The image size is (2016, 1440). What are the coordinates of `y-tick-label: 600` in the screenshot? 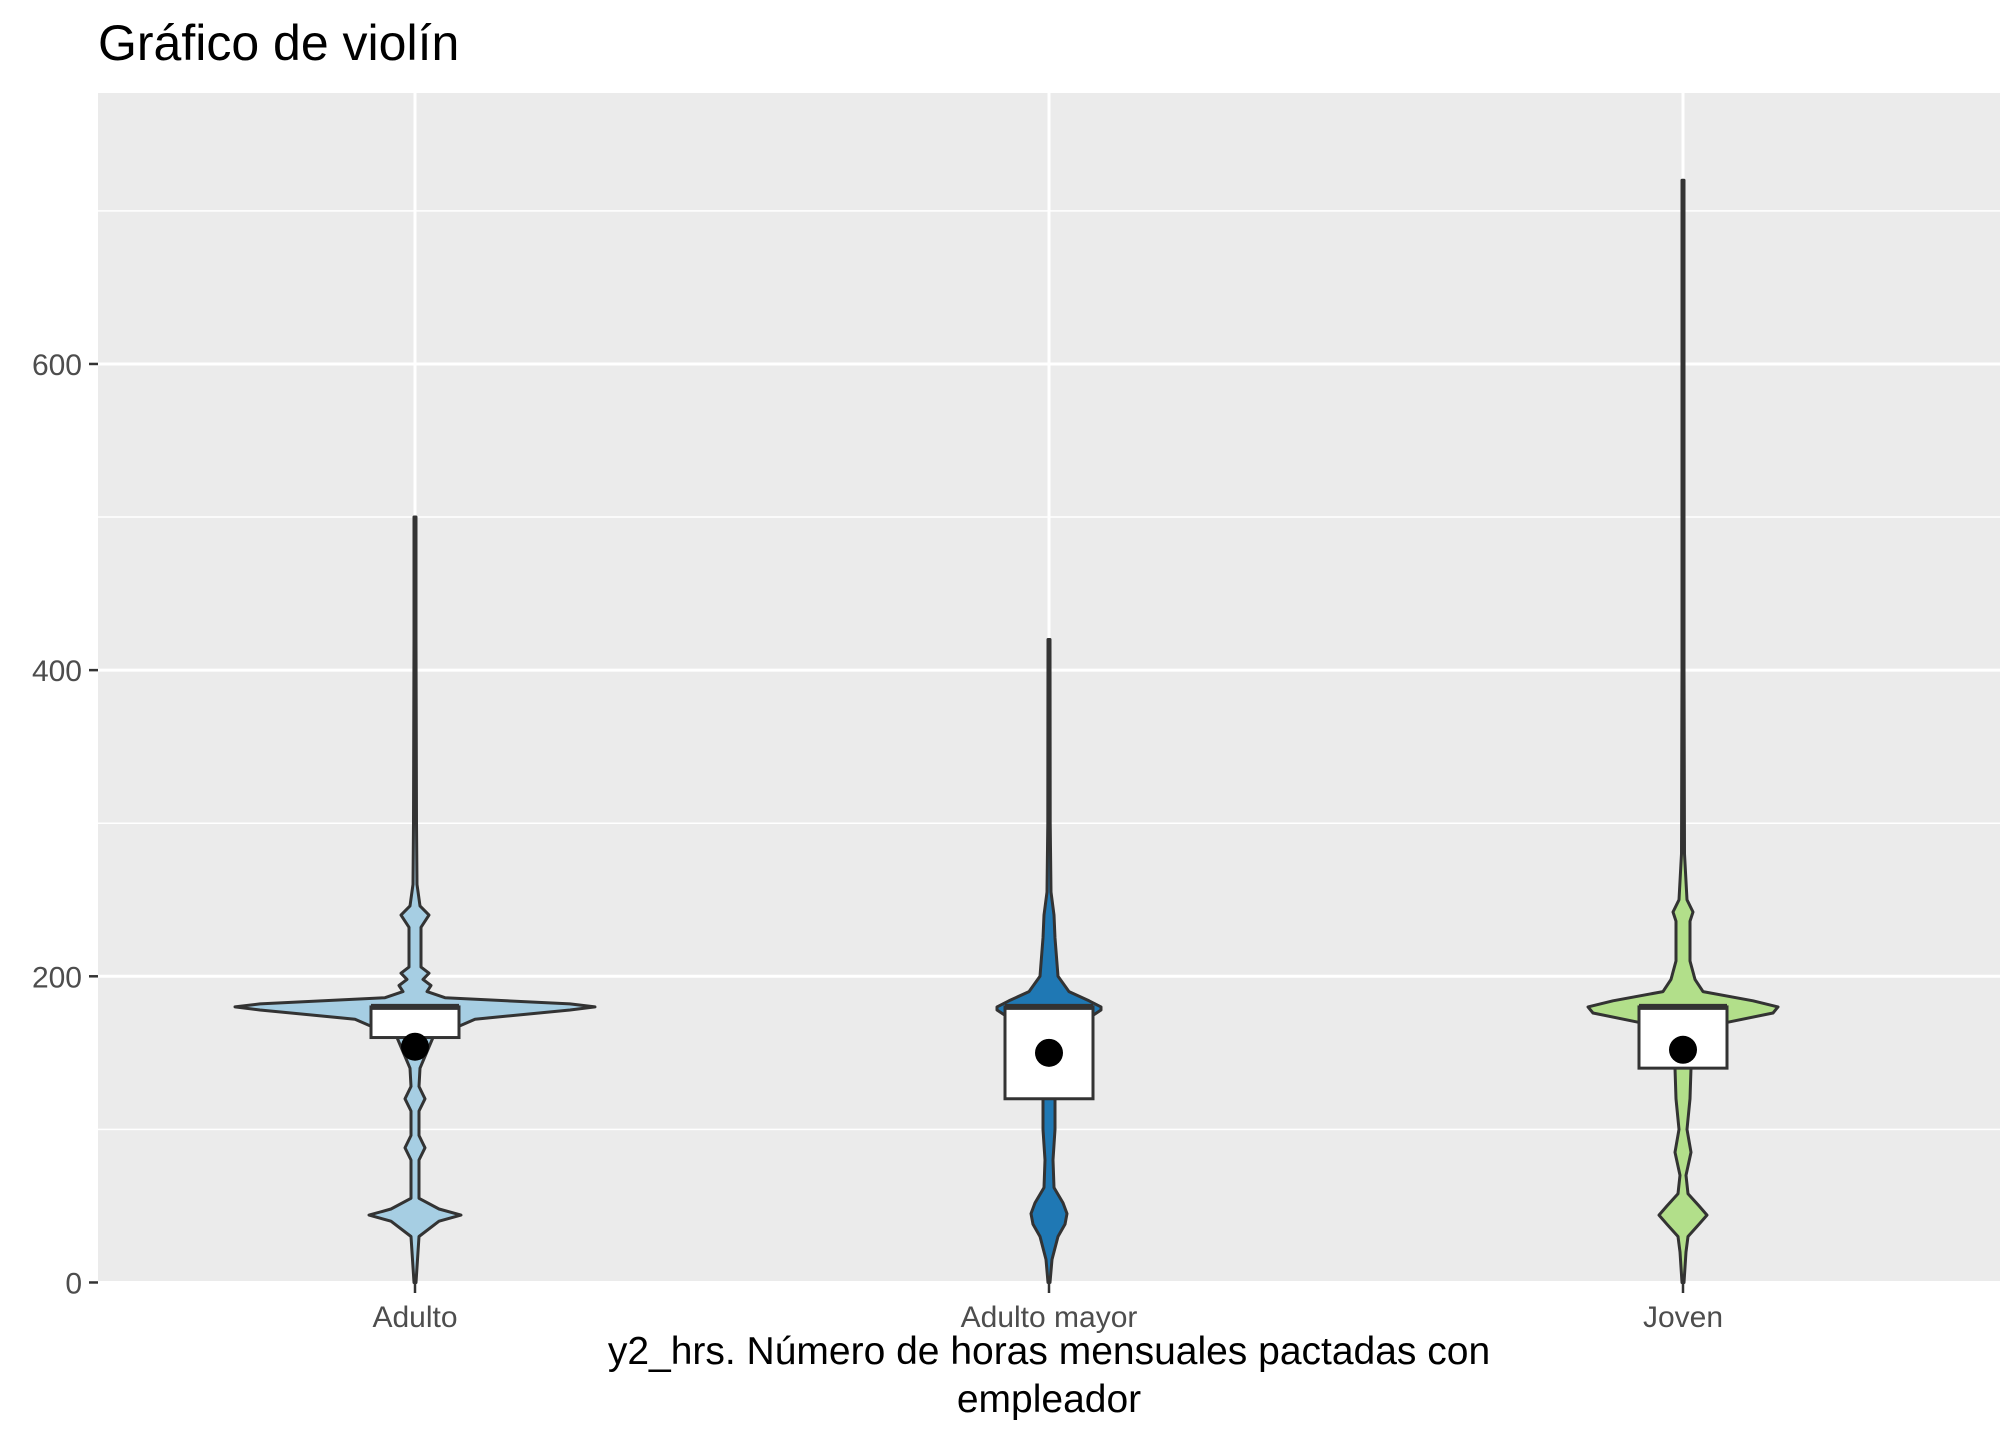 It's located at (57, 365).